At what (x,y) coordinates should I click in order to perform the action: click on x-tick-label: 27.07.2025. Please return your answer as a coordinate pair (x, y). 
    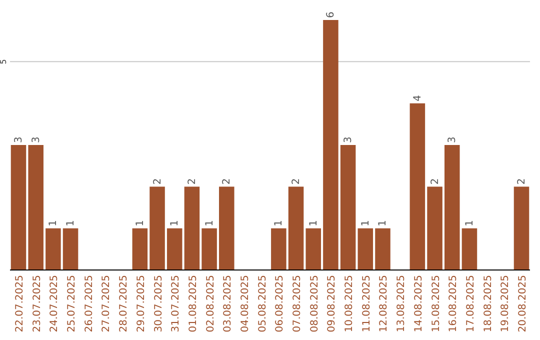
    Looking at the image, I should click on (106, 303).